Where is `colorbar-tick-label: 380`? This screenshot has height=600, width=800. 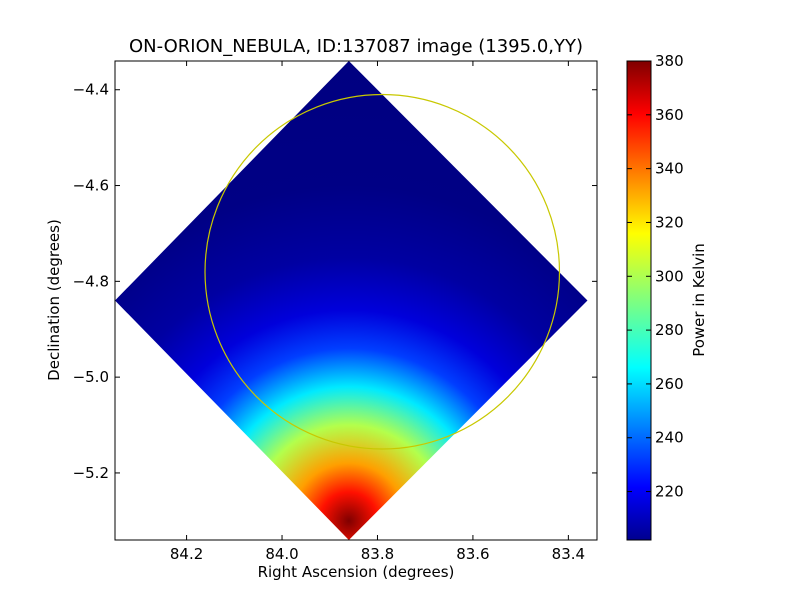
colorbar-tick-label: 380 is located at coordinates (669, 61).